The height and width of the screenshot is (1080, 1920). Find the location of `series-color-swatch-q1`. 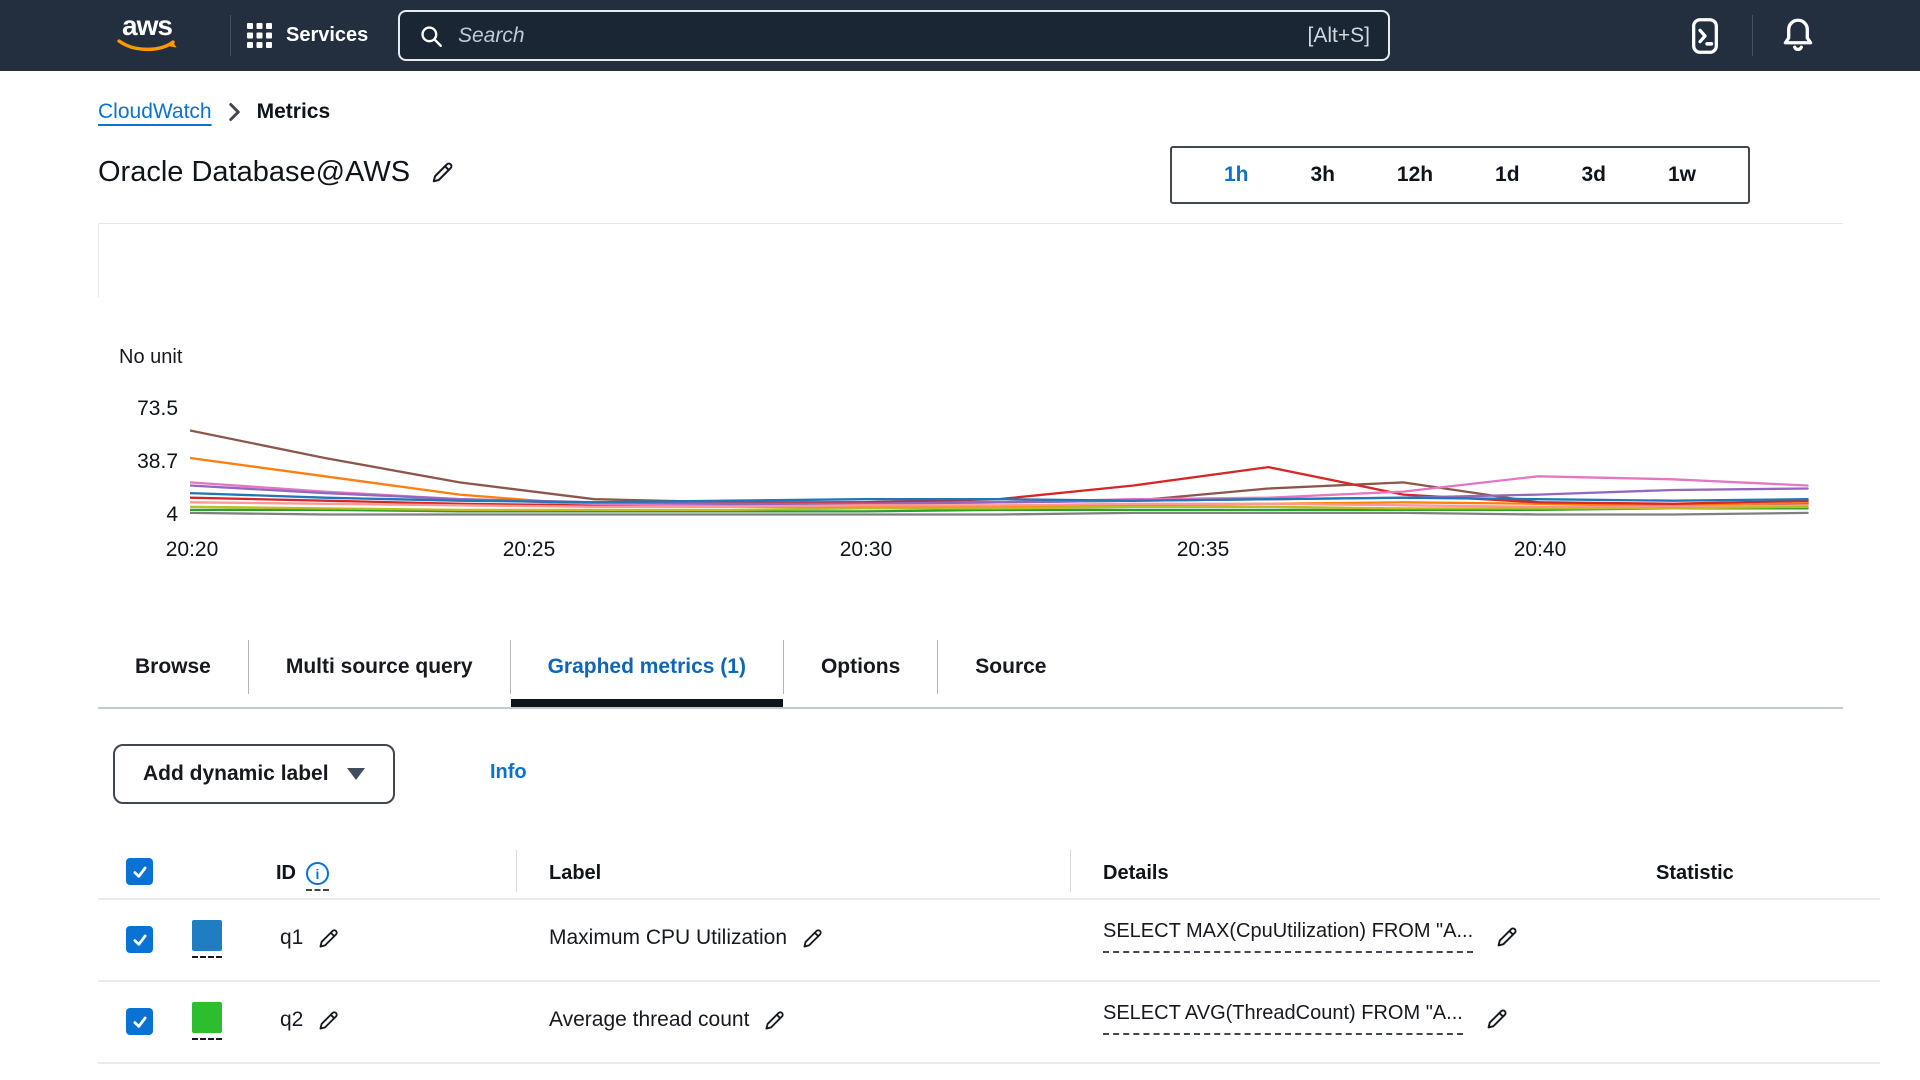

series-color-swatch-q1 is located at coordinates (207, 939).